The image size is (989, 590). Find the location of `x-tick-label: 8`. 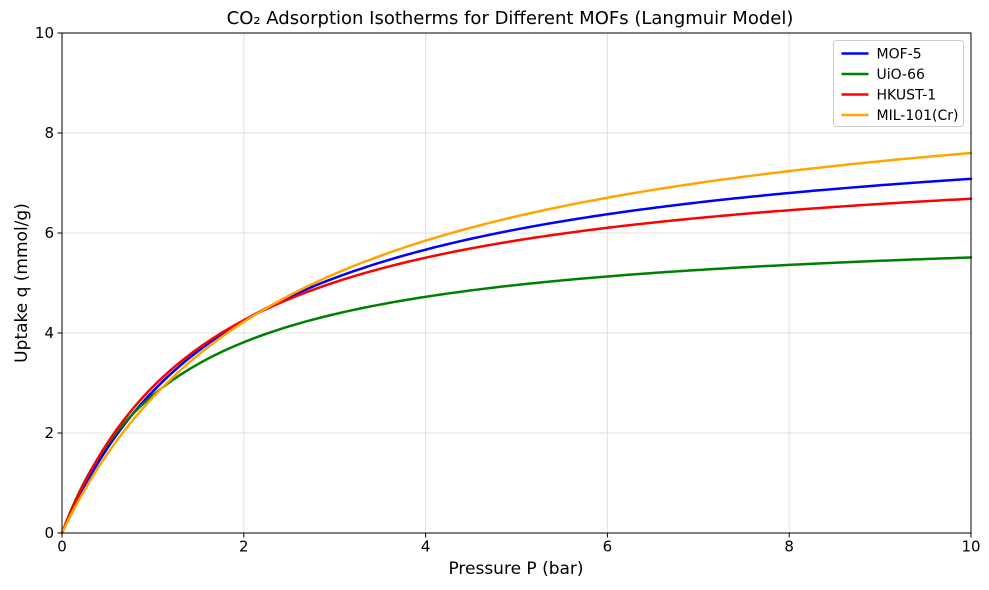

x-tick-label: 8 is located at coordinates (789, 547).